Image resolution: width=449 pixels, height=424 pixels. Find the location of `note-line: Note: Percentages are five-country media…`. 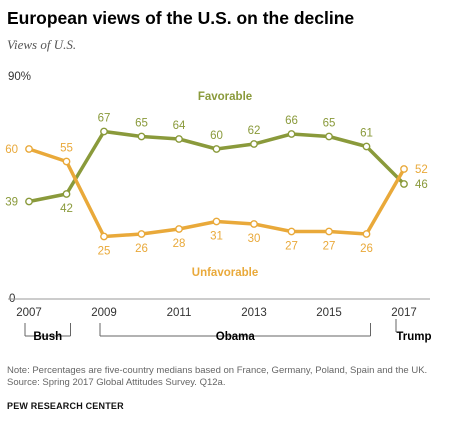

note-line: Note: Percentages are five-country media… is located at coordinates (217, 370).